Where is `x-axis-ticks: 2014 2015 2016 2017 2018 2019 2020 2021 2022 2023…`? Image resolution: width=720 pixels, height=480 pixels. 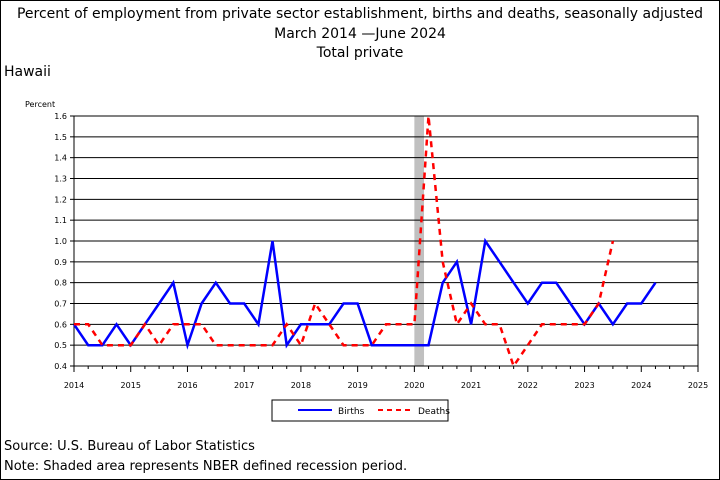
x-axis-ticks: 2014 2015 2016 2017 2018 2019 2020 2021 2022 2023… is located at coordinates (386, 378).